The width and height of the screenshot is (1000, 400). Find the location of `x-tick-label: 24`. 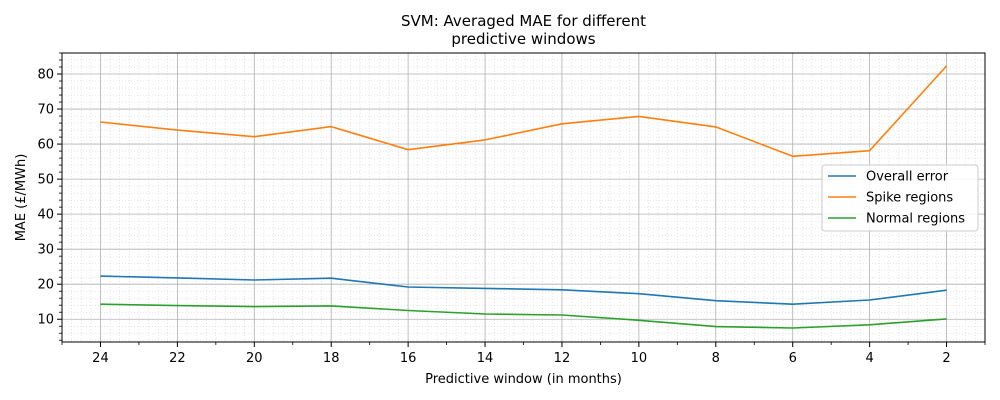

x-tick-label: 24 is located at coordinates (100, 358).